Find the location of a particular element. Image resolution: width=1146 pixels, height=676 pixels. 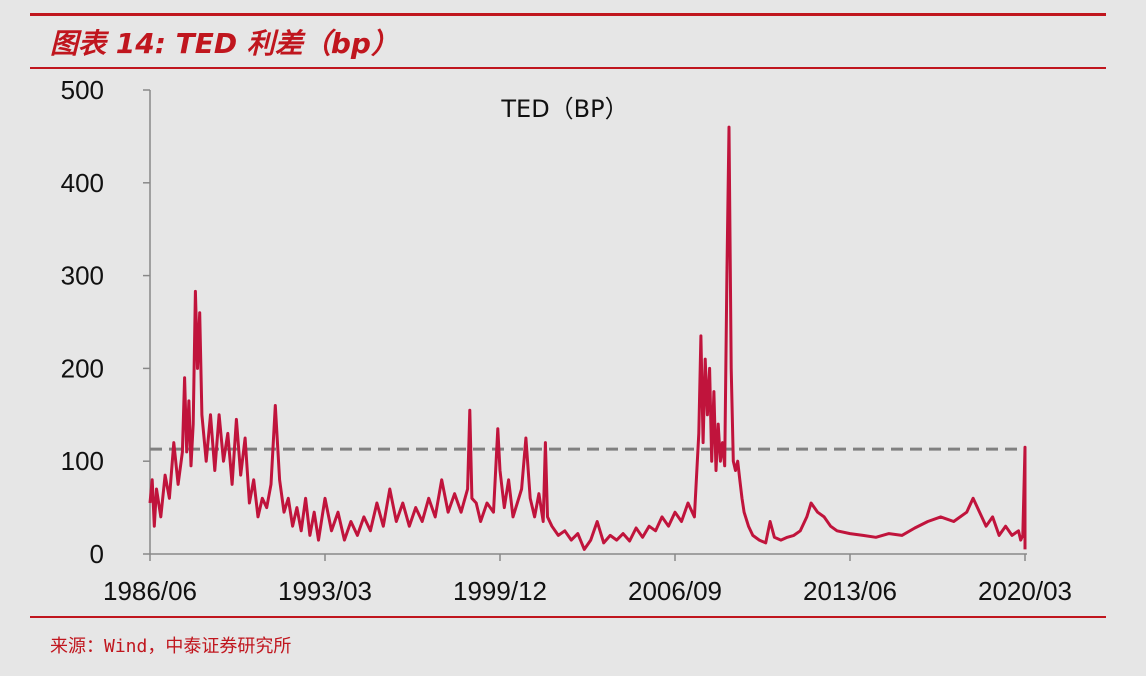

source-note: 来源：Wind，中泰证券研究所 is located at coordinates (171, 646).